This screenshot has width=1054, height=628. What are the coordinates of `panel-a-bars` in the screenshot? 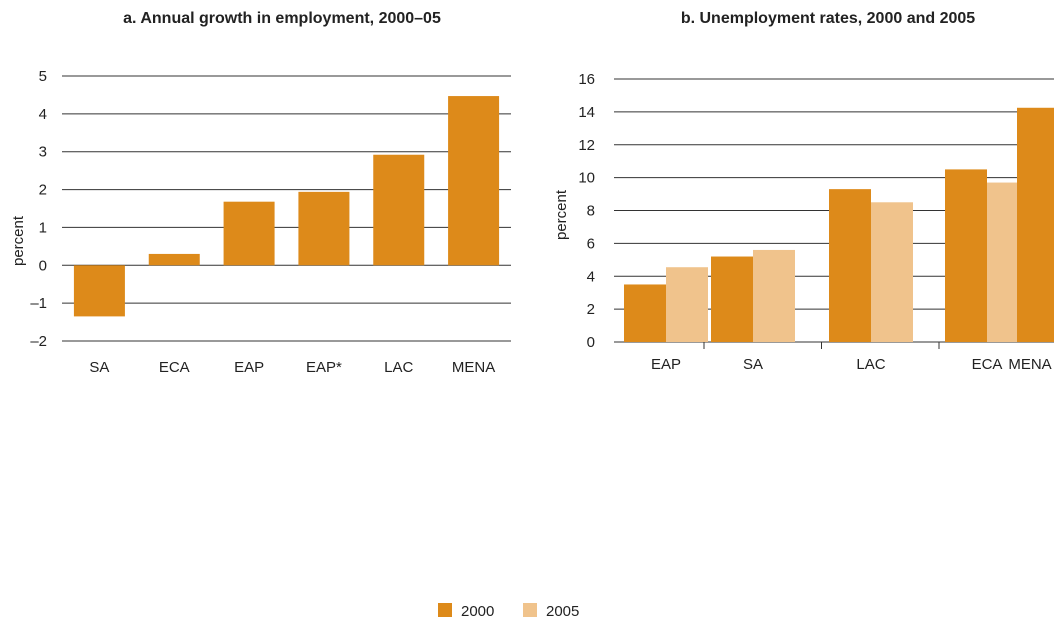 It's located at (286, 206).